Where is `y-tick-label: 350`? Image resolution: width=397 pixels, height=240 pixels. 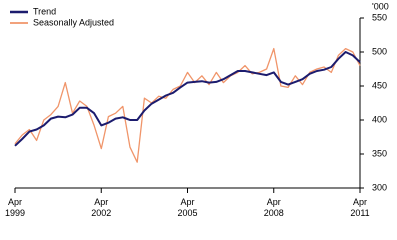
y-tick-label: 350 is located at coordinates (379, 153).